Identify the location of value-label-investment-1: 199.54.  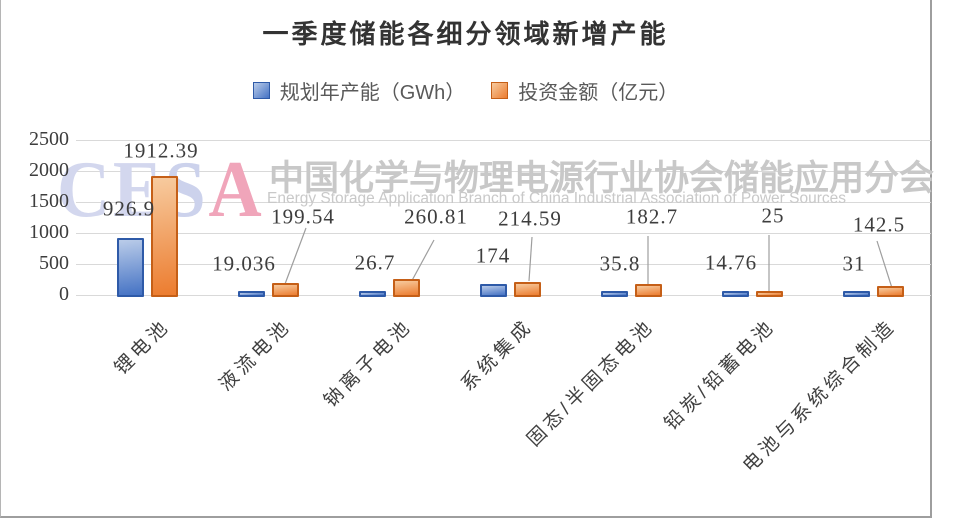
(303, 216).